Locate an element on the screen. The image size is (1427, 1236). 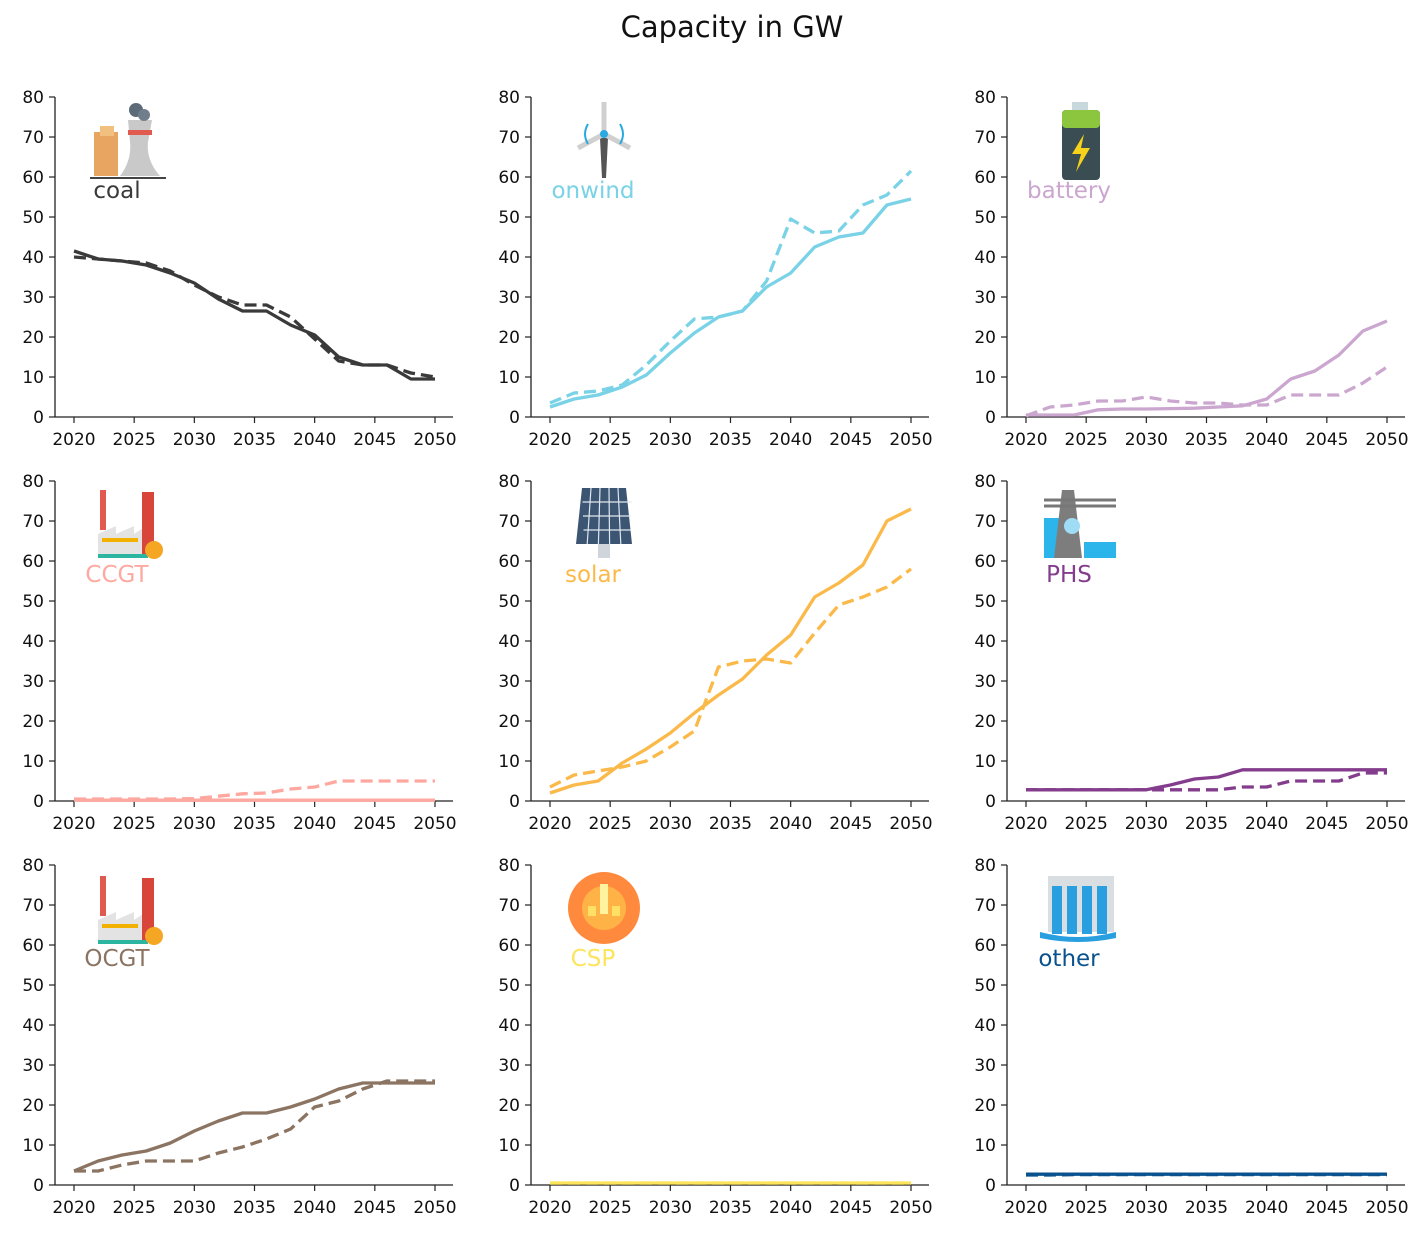
cooling-tower is located at coordinates (140, 148).